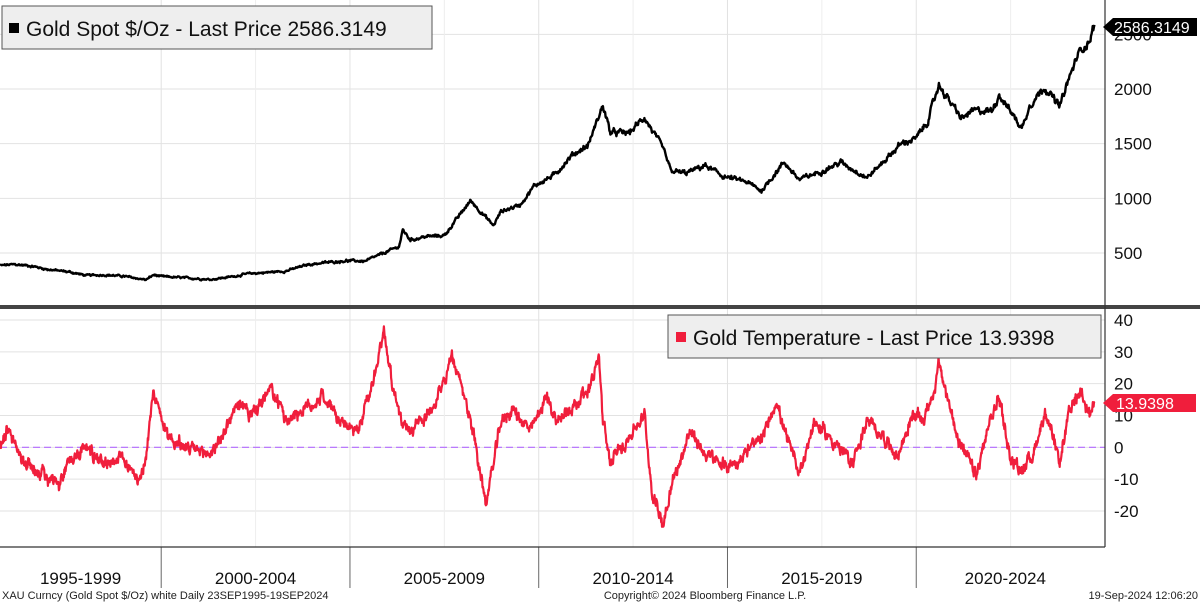 The image size is (1200, 603). What do you see at coordinates (1123, 320) in the screenshot?
I see `bottom-y-tick-label: 40` at bounding box center [1123, 320].